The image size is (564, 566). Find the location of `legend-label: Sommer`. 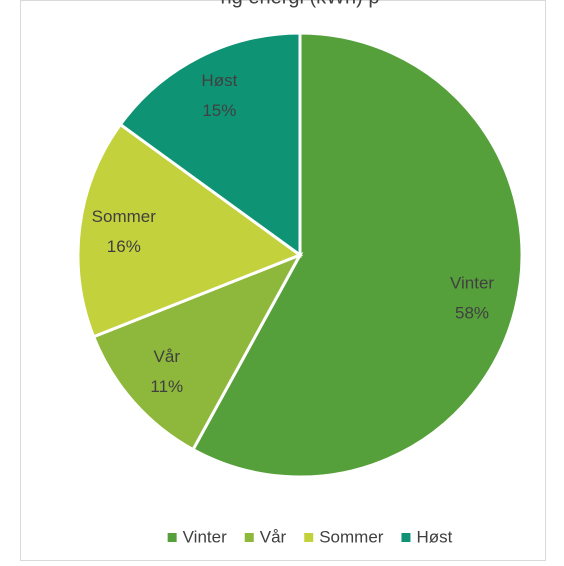

legend-label: Sommer is located at coordinates (351, 536).